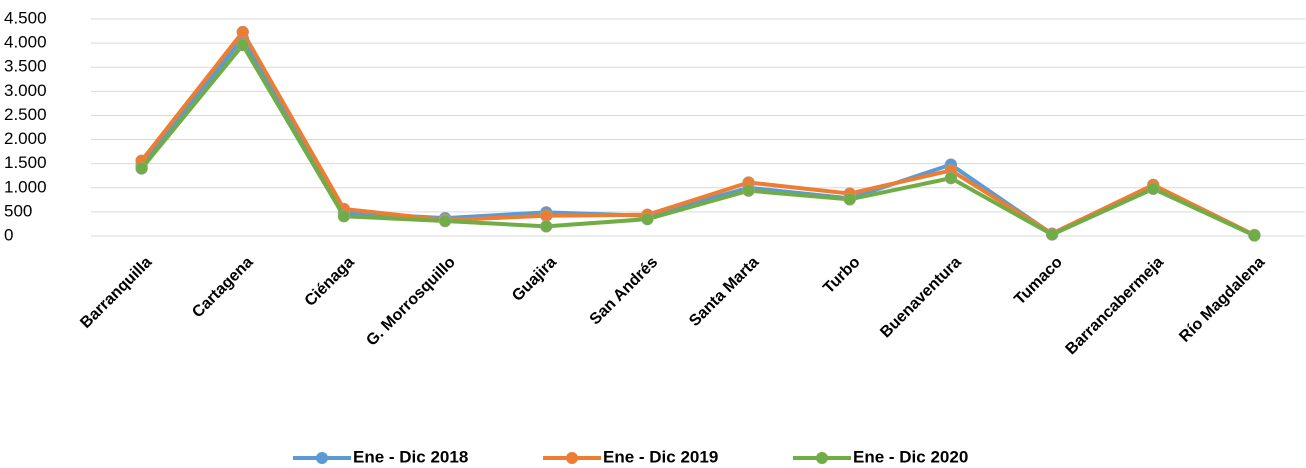 This screenshot has height=468, width=1306. What do you see at coordinates (25, 162) in the screenshot?
I see `y-tick-label: 1.500` at bounding box center [25, 162].